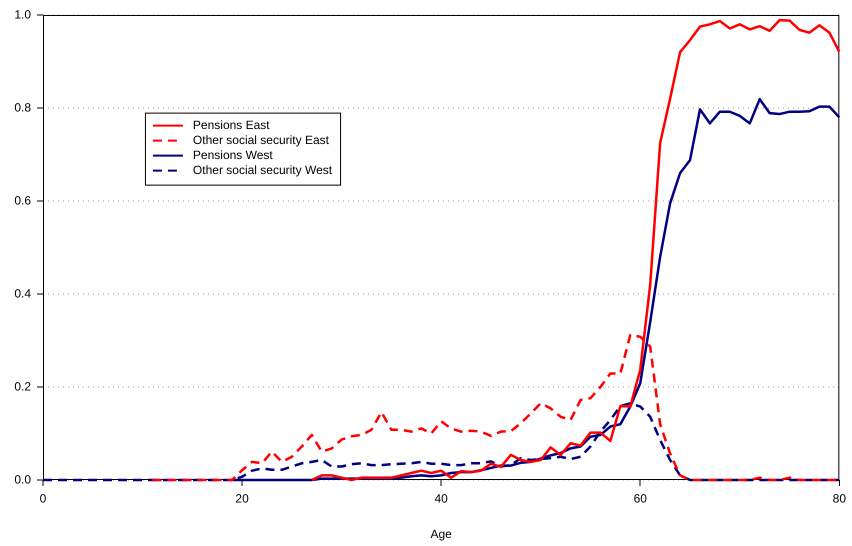 Image resolution: width=852 pixels, height=546 pixels. Describe the element at coordinates (23, 293) in the screenshot. I see `y-tick-label: 0.4` at that location.